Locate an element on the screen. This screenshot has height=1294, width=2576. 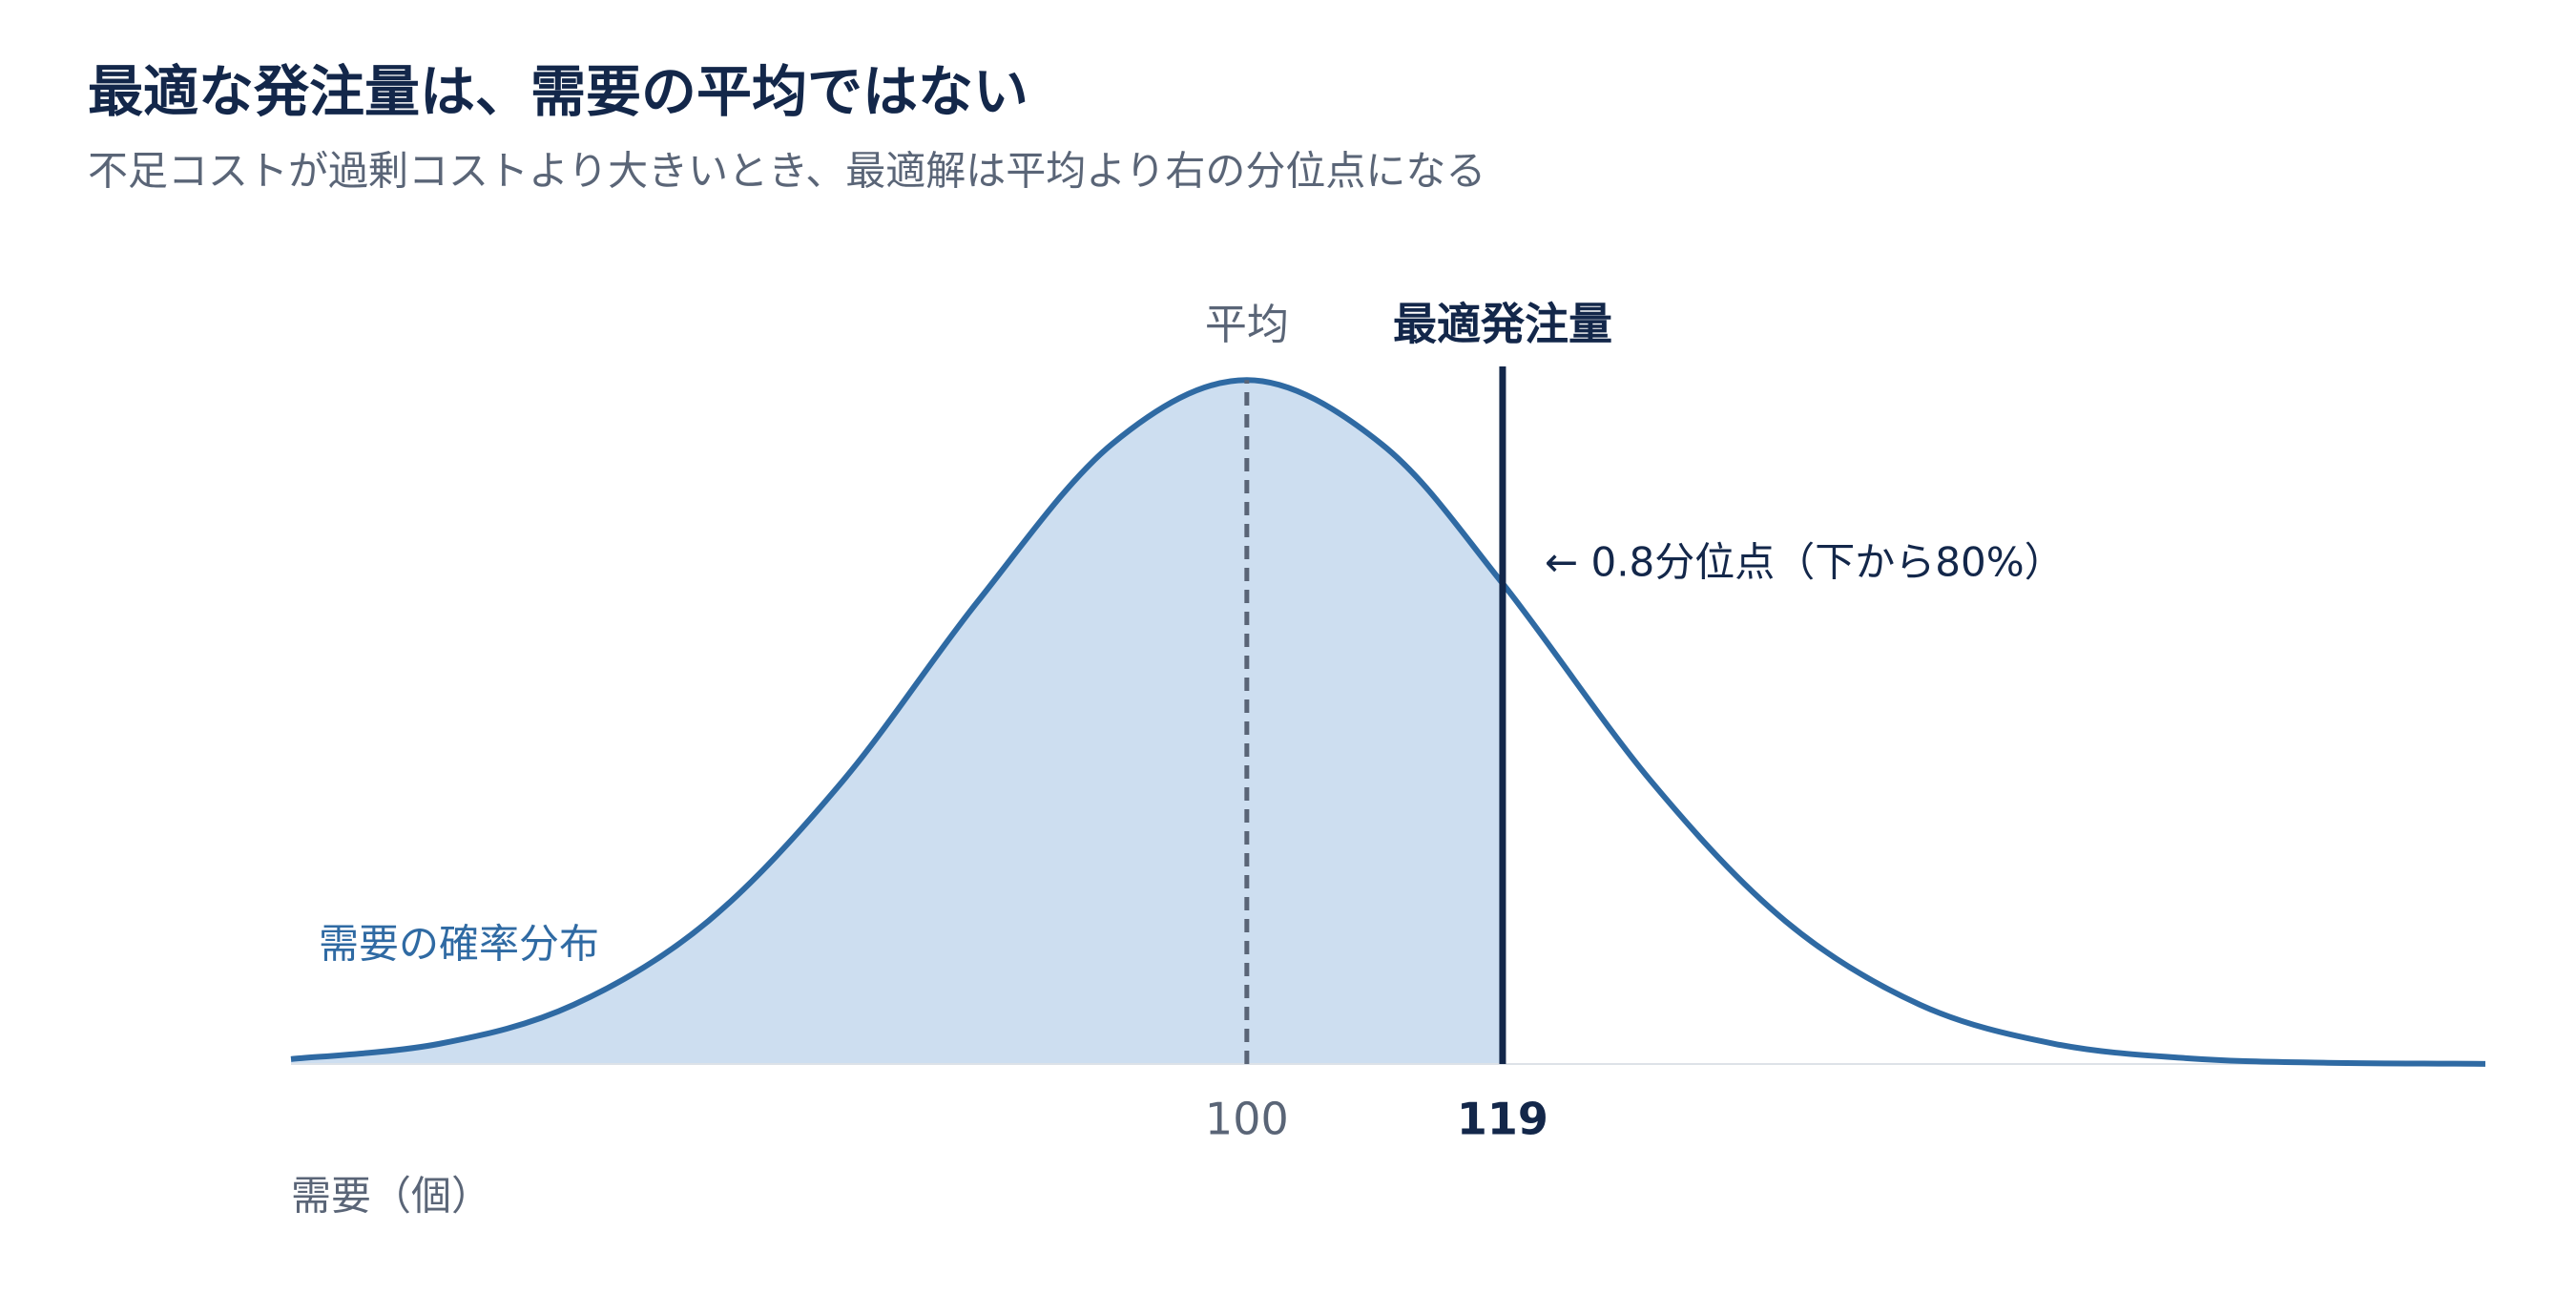
mean-label: 平均 is located at coordinates (1247, 325).